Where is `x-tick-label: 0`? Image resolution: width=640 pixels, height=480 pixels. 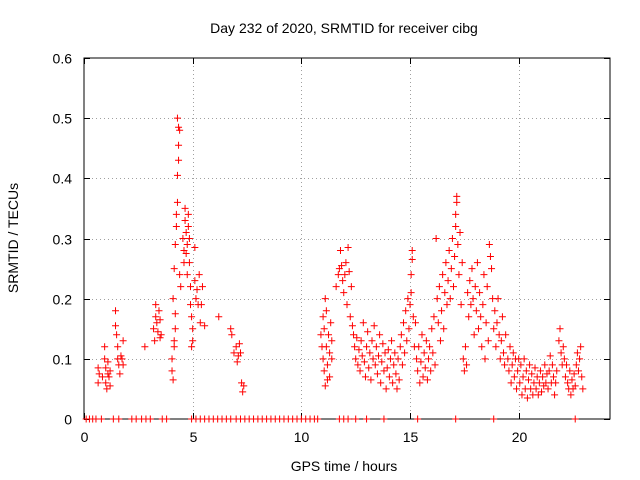 x-tick-label: 0 is located at coordinates (85, 437).